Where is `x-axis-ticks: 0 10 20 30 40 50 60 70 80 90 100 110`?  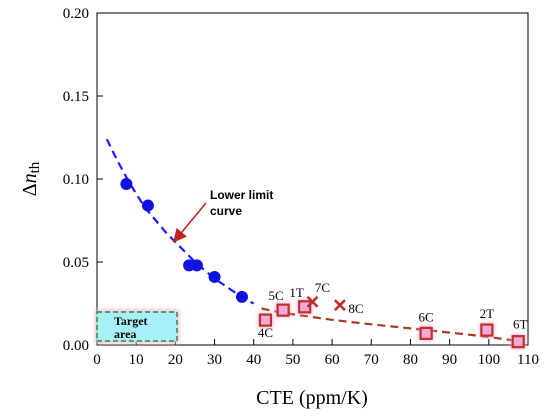 x-axis-ticks: 0 10 20 30 40 50 60 70 80 90 100 110 is located at coordinates (316, 353).